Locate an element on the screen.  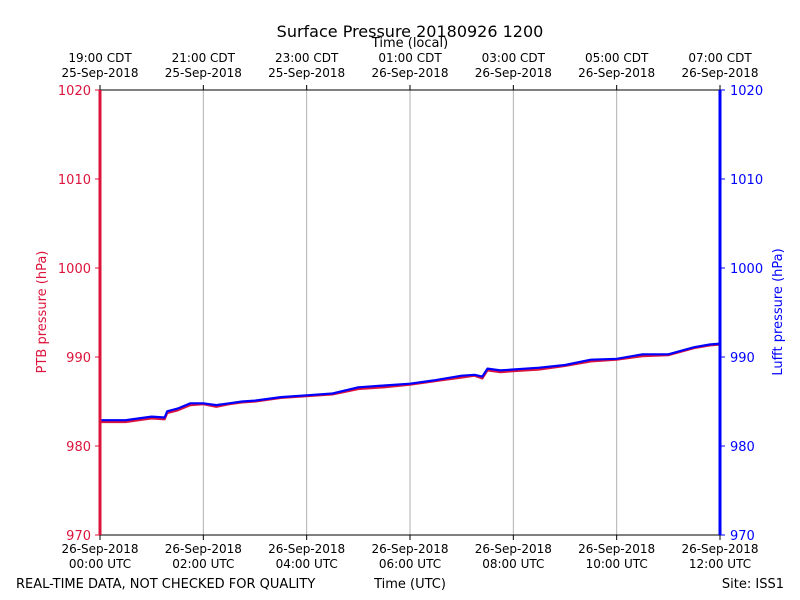
bottom-axis-label: Time (UTC) is located at coordinates (409, 584).